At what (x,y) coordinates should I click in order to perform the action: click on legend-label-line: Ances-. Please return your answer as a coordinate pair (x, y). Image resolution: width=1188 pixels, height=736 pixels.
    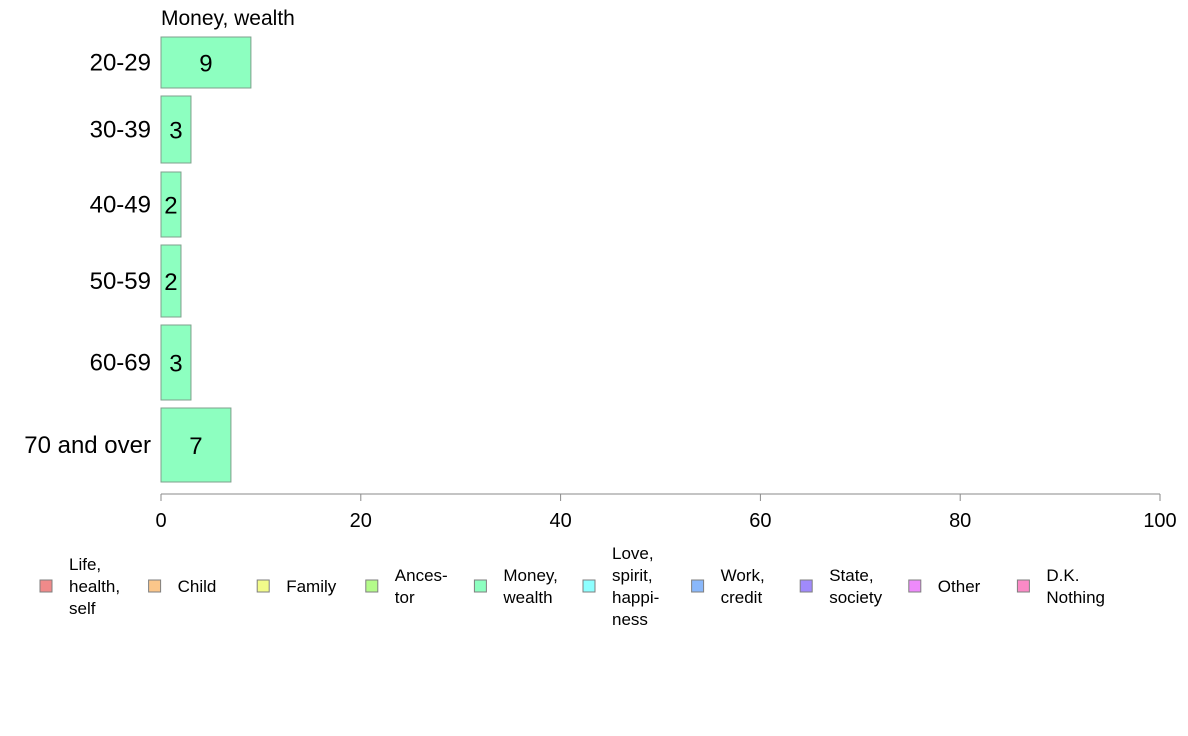
    Looking at the image, I should click on (421, 575).